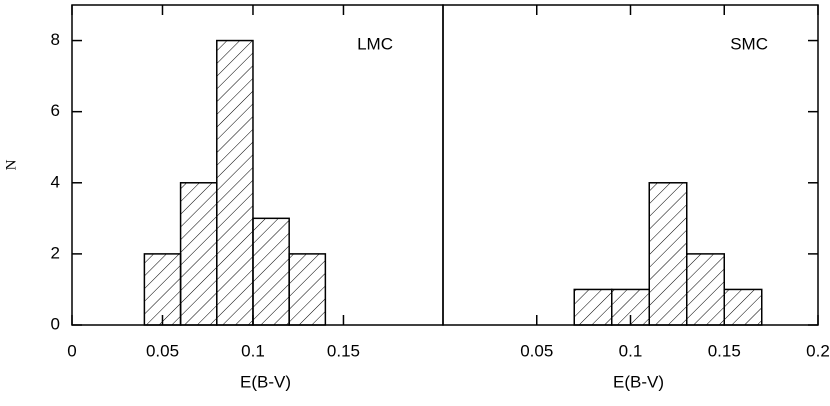  What do you see at coordinates (55, 39) in the screenshot?
I see `y-tick-label: 8` at bounding box center [55, 39].